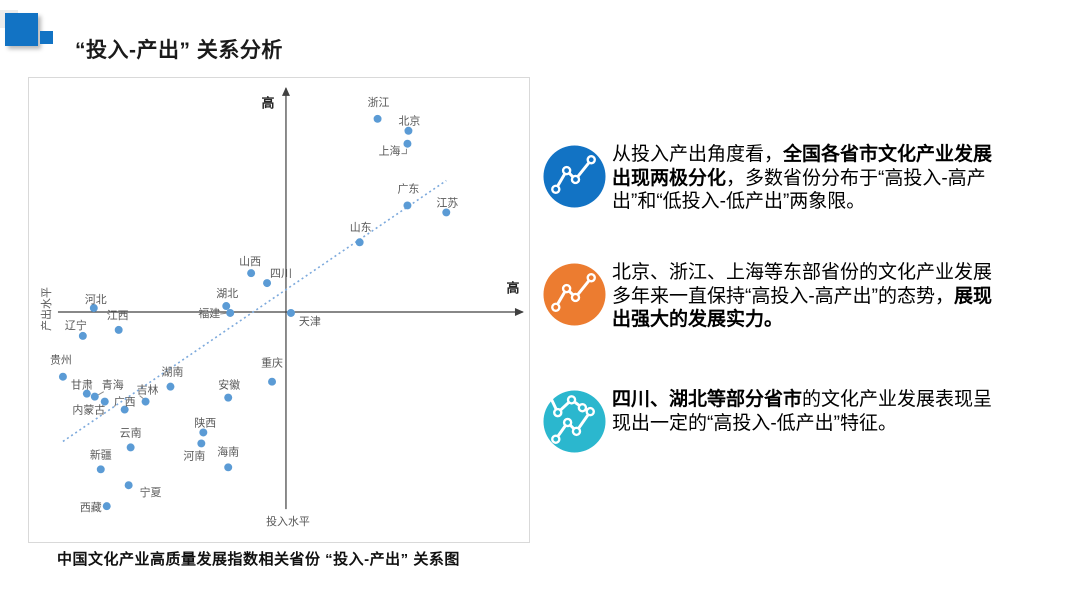 The height and width of the screenshot is (608, 1080). I want to click on scatter-point-上海, so click(407, 143).